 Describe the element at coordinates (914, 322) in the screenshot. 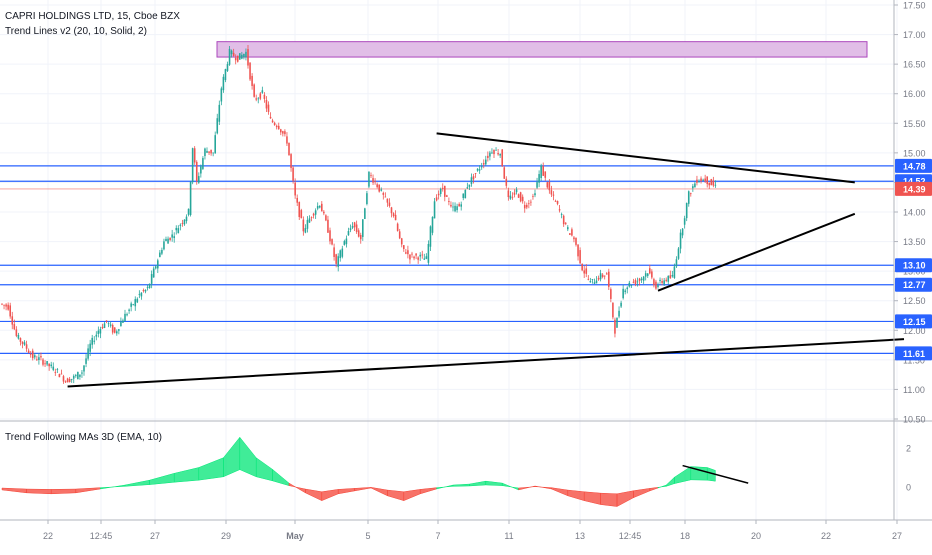

I see `price-badge-label: 12.15` at that location.